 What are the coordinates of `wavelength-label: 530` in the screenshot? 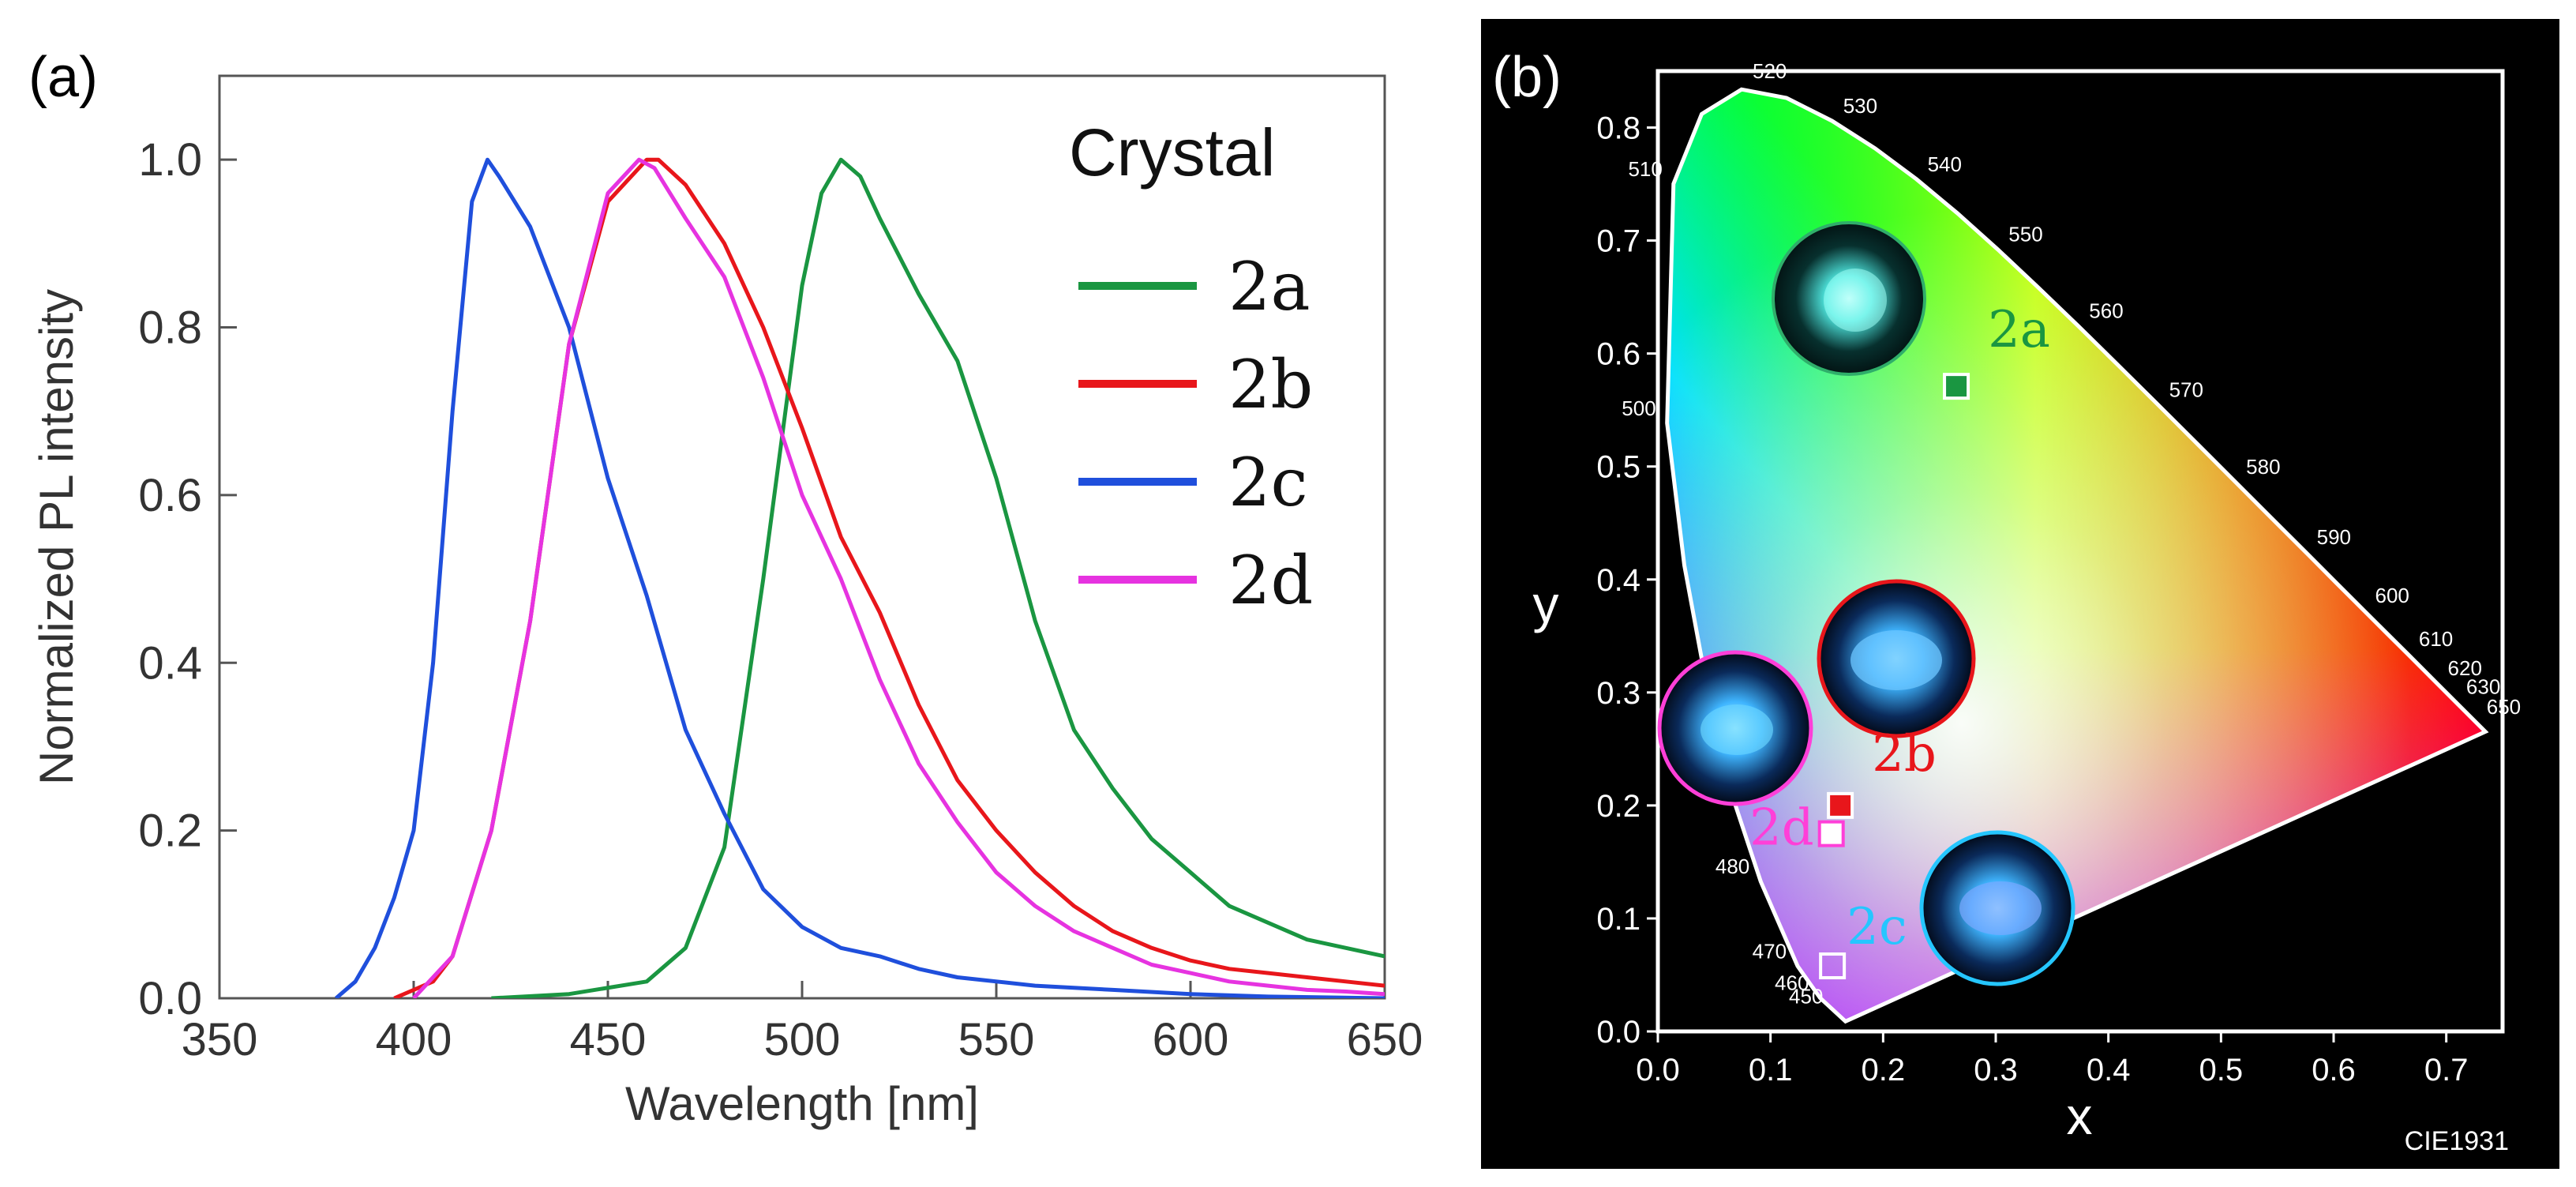 It's located at (1860, 106).